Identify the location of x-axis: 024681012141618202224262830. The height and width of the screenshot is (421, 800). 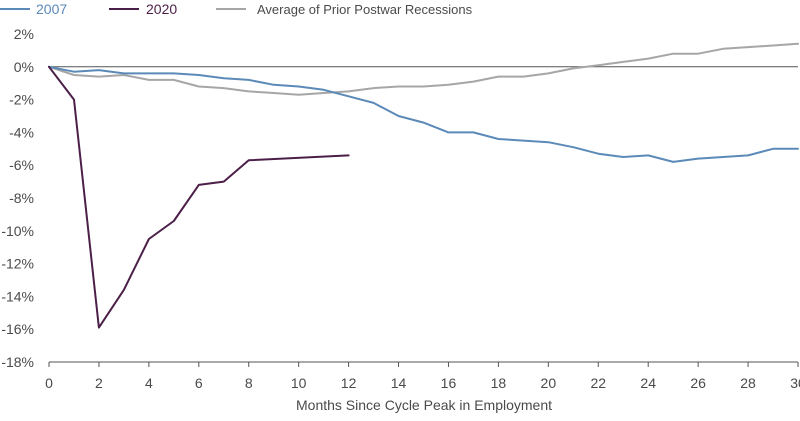
(422, 376).